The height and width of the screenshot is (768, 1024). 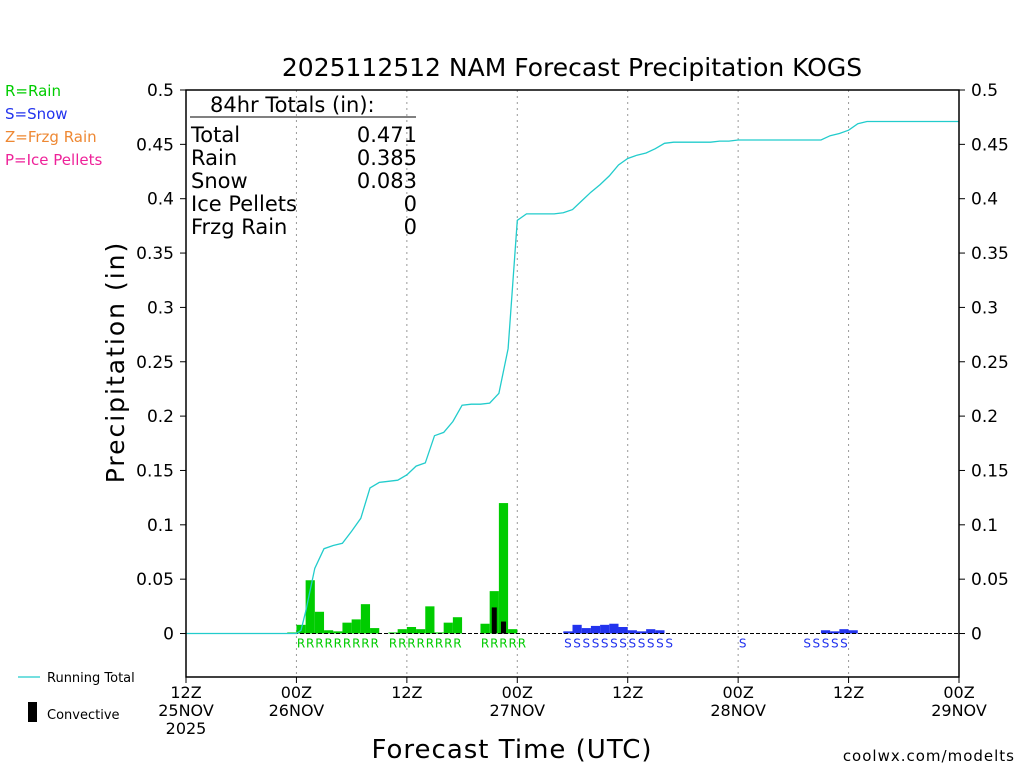 What do you see at coordinates (239, 227) in the screenshot?
I see `totals-row-label: Frzg Rain` at bounding box center [239, 227].